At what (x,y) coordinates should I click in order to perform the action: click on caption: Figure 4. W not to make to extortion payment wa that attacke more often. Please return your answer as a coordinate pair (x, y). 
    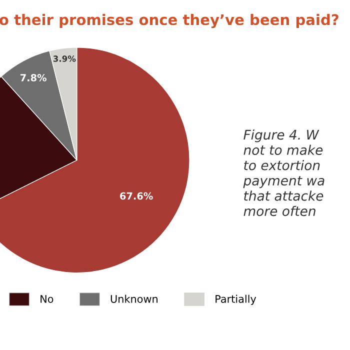
    Looking at the image, I should click on (283, 173).